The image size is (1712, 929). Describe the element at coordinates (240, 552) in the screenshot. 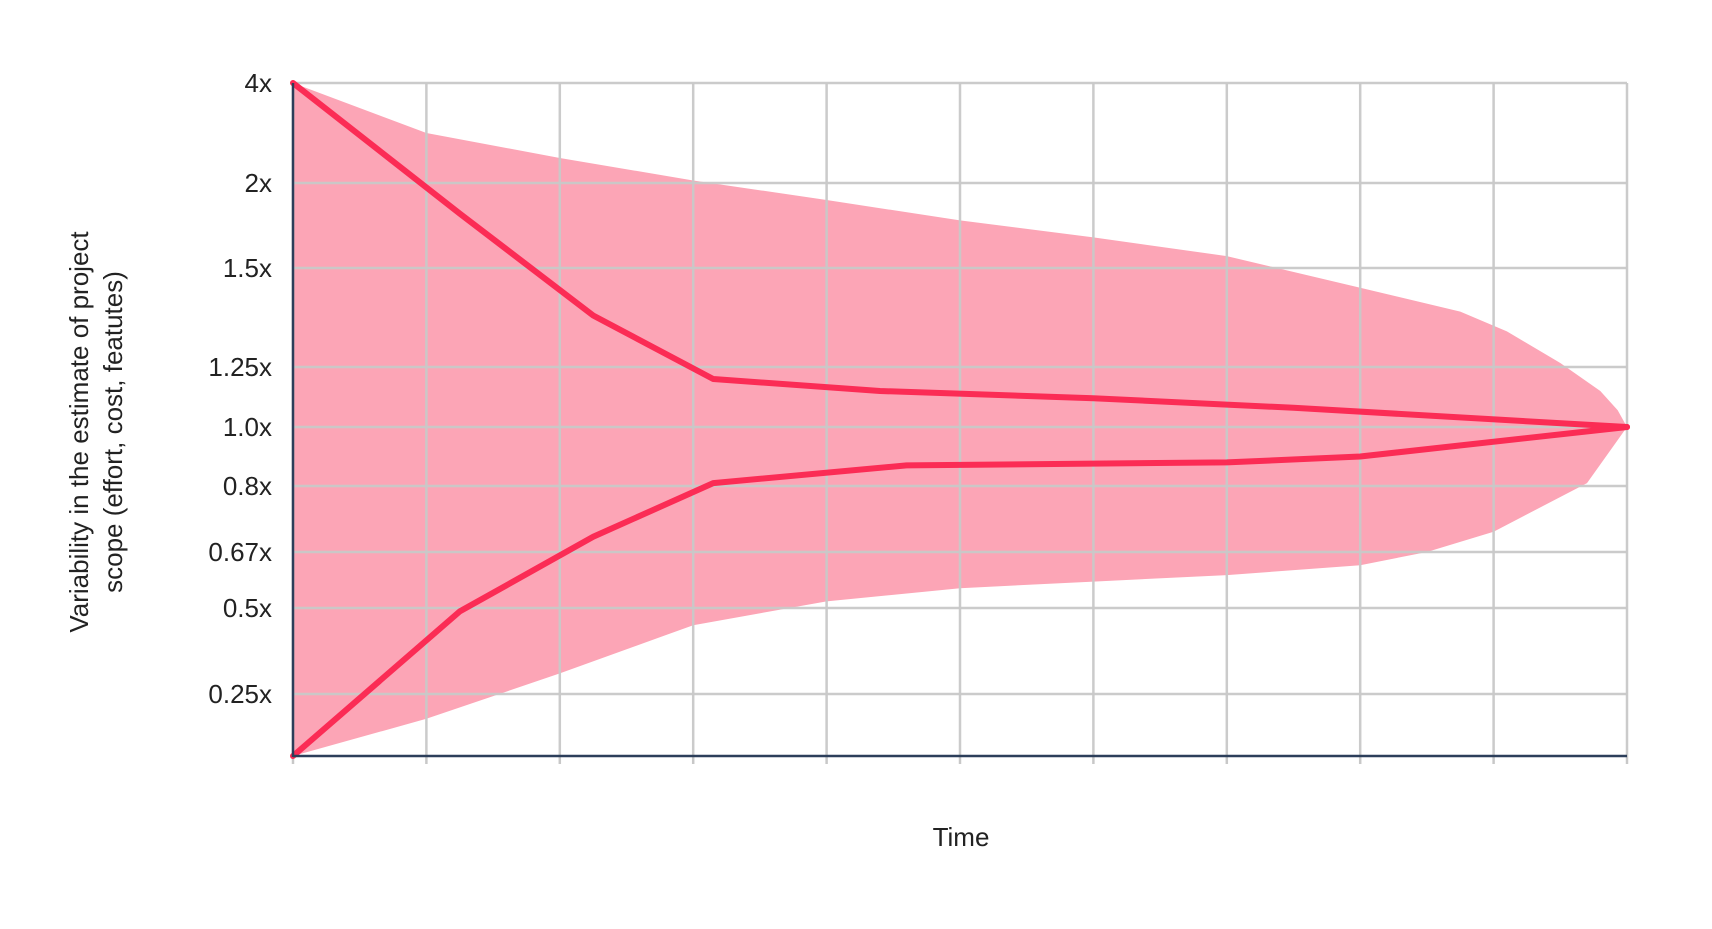

I see `y-tick-label: 0.67x` at that location.